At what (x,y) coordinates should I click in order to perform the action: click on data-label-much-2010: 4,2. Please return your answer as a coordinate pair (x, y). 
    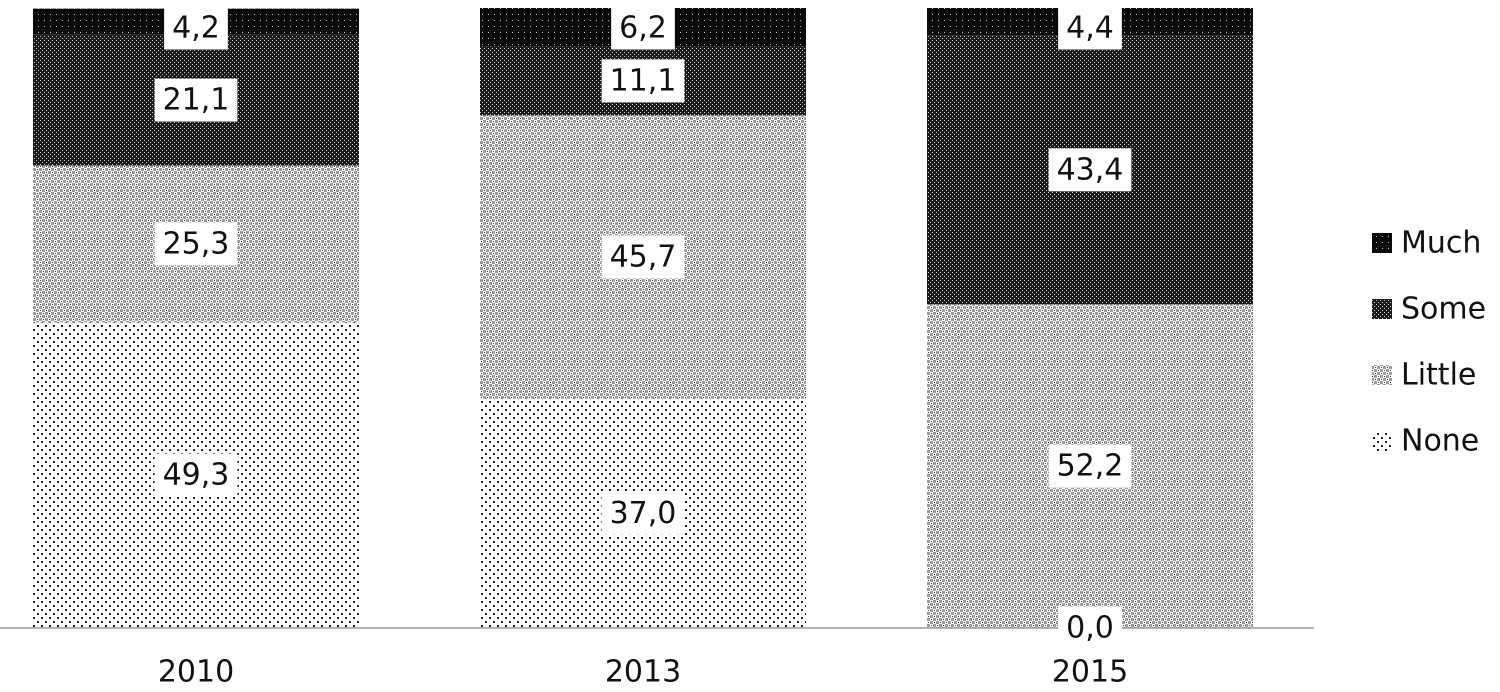
    Looking at the image, I should click on (196, 28).